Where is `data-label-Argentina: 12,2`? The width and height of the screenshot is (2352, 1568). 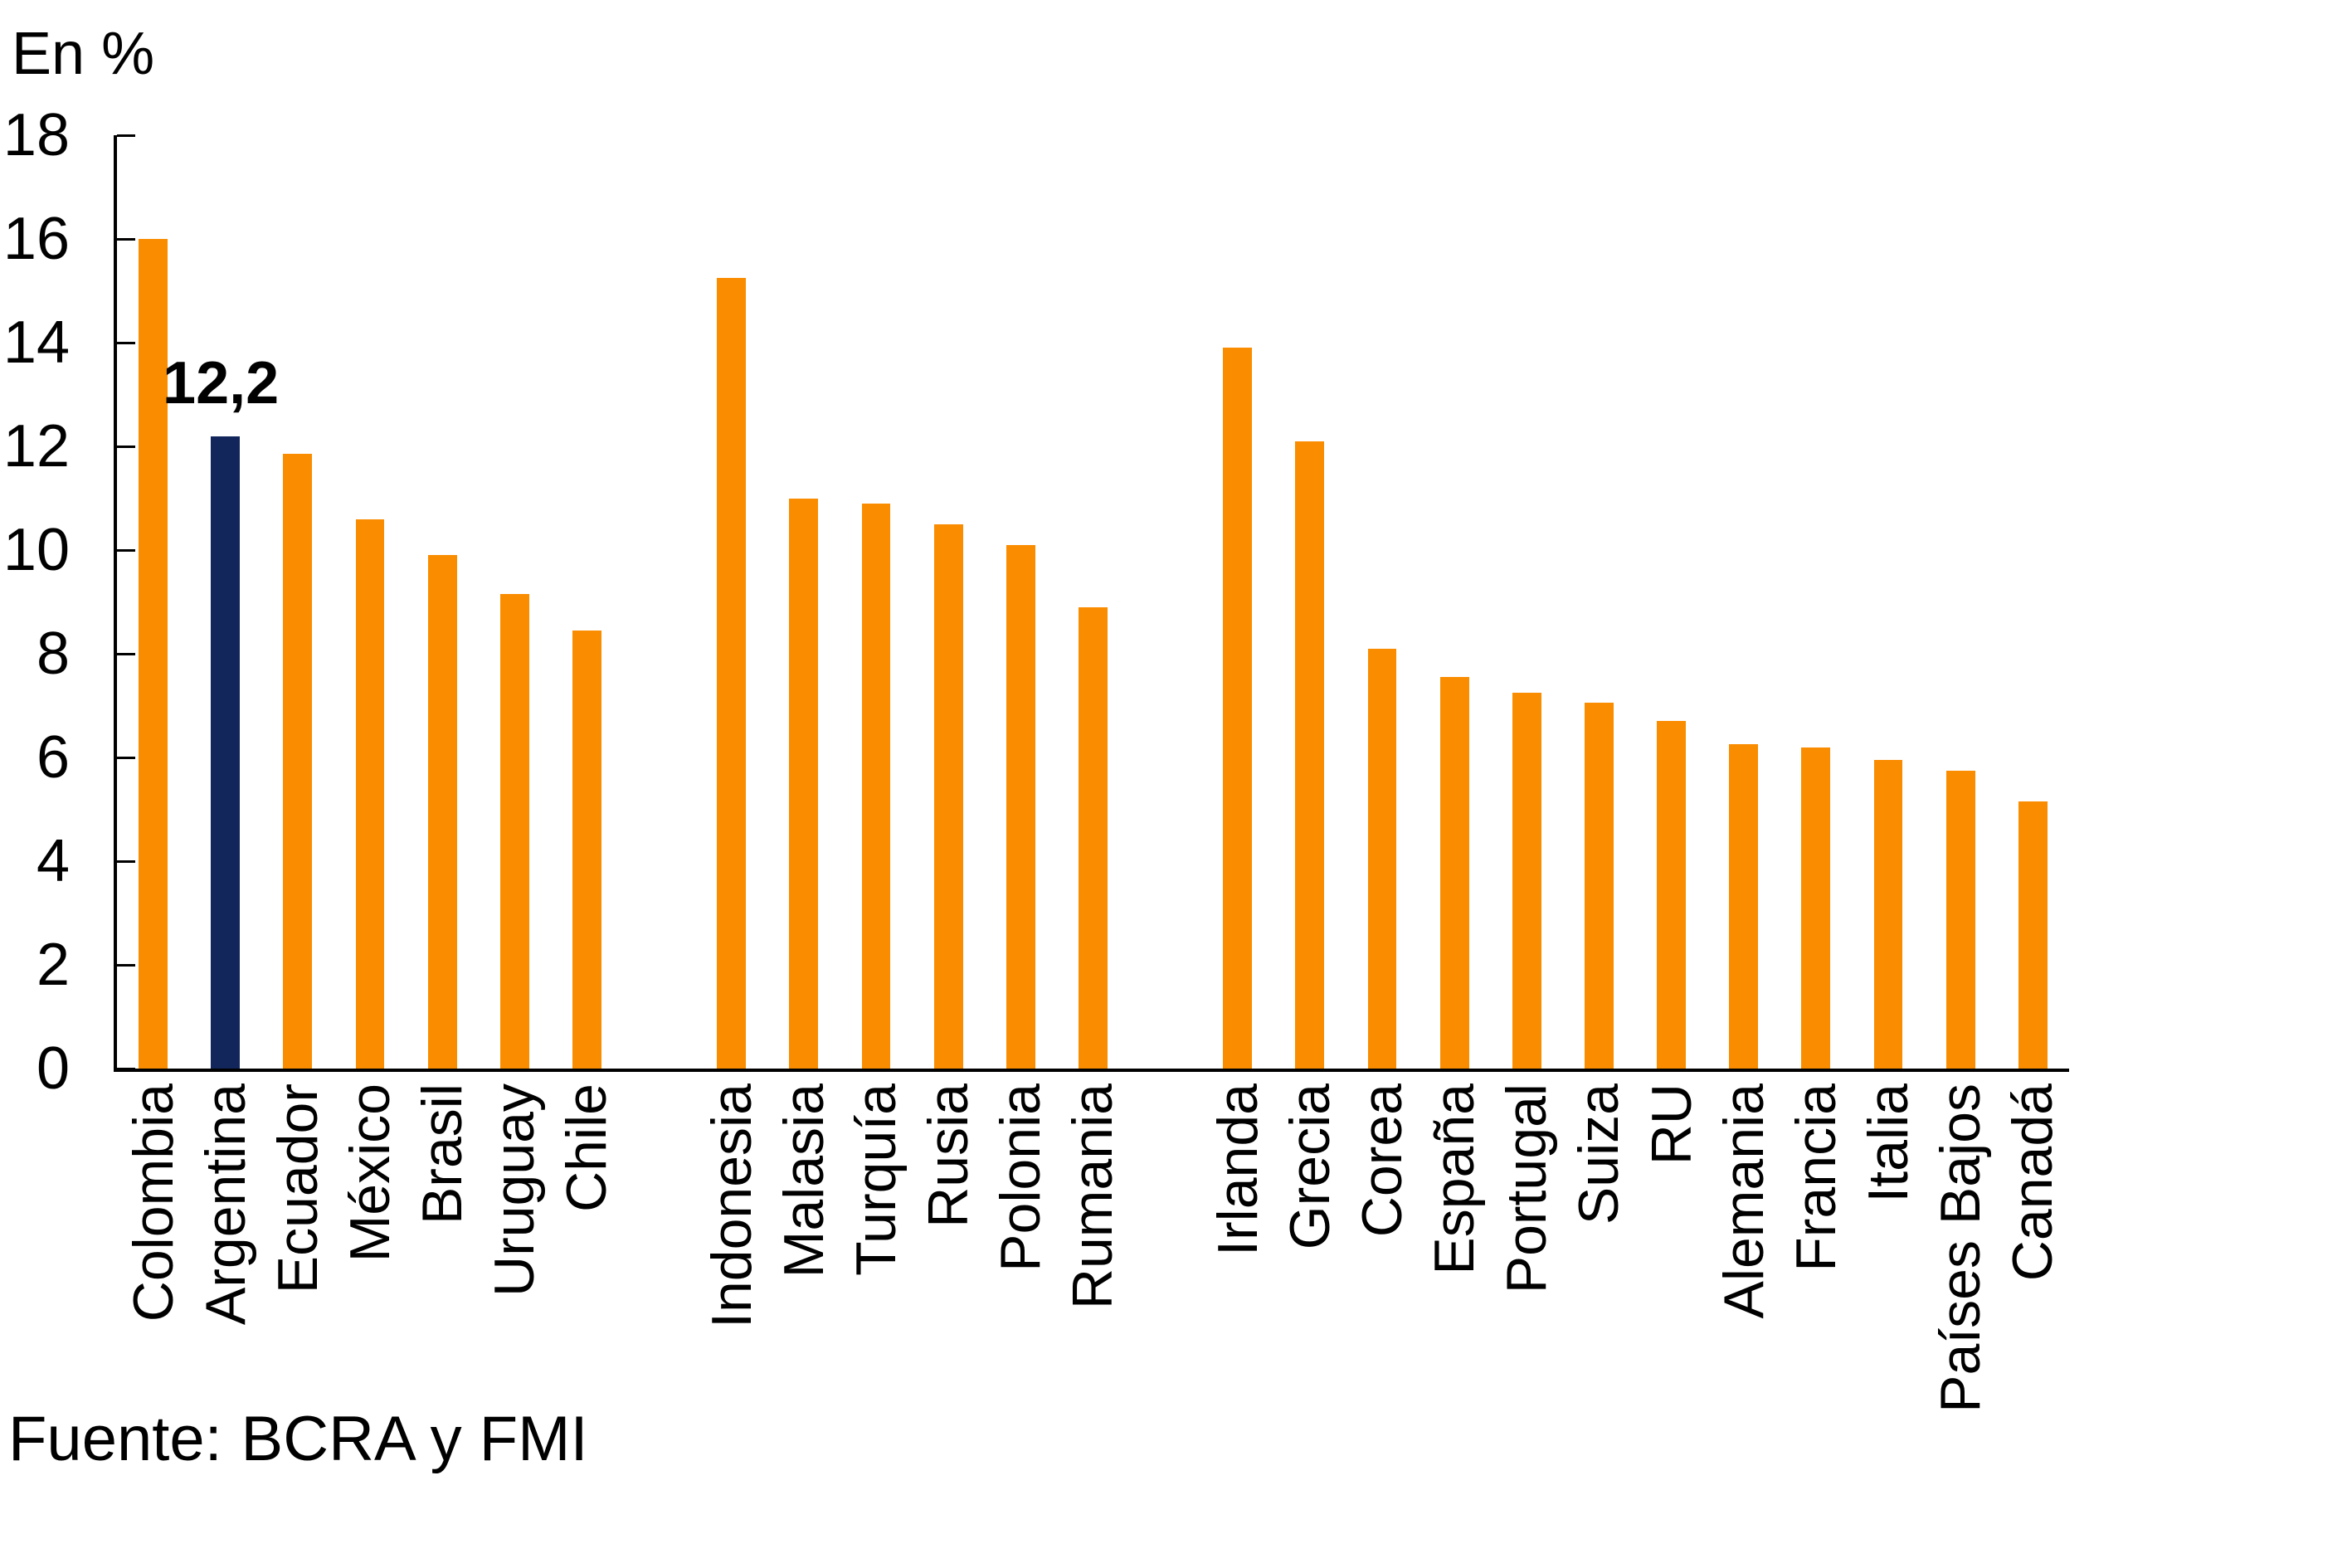
data-label-Argentina: 12,2 is located at coordinates (221, 382).